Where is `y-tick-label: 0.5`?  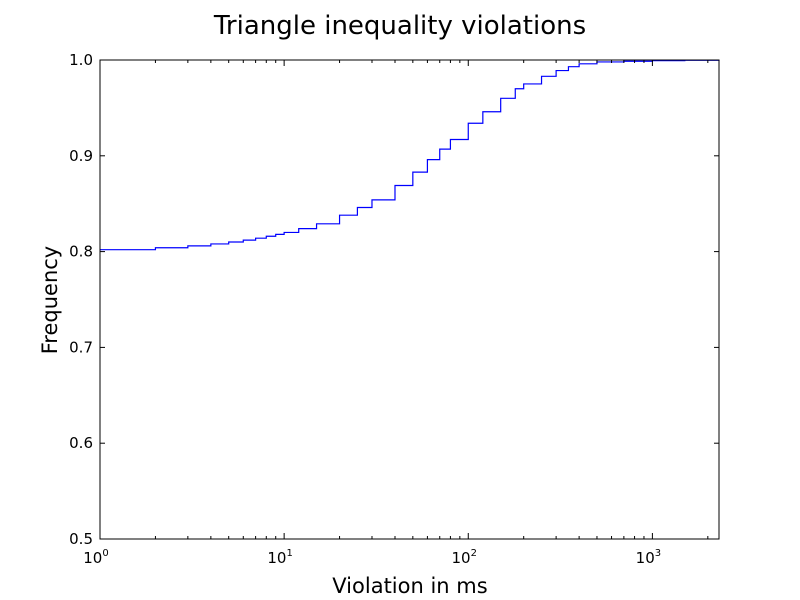 y-tick-label: 0.5 is located at coordinates (81, 539).